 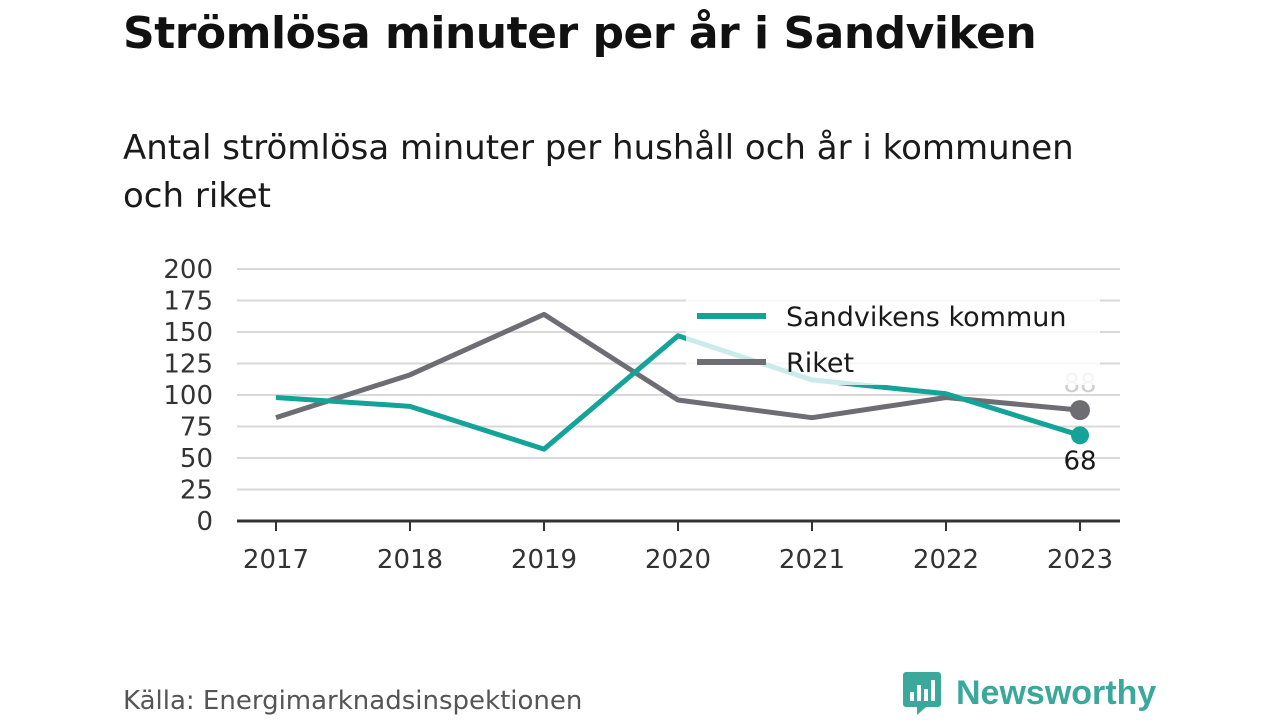 I want to click on y-tick-label: 75, so click(x=196, y=428).